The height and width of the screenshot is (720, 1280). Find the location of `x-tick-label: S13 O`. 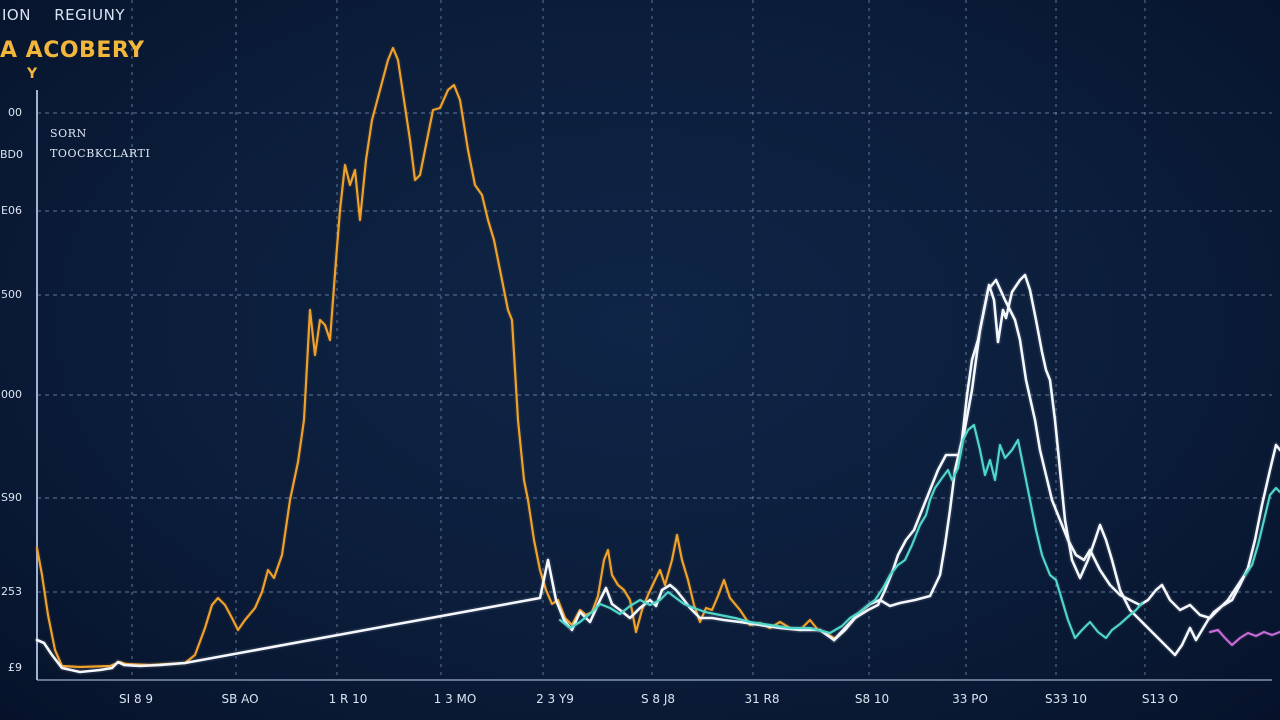

x-tick-label: S13 O is located at coordinates (1160, 699).